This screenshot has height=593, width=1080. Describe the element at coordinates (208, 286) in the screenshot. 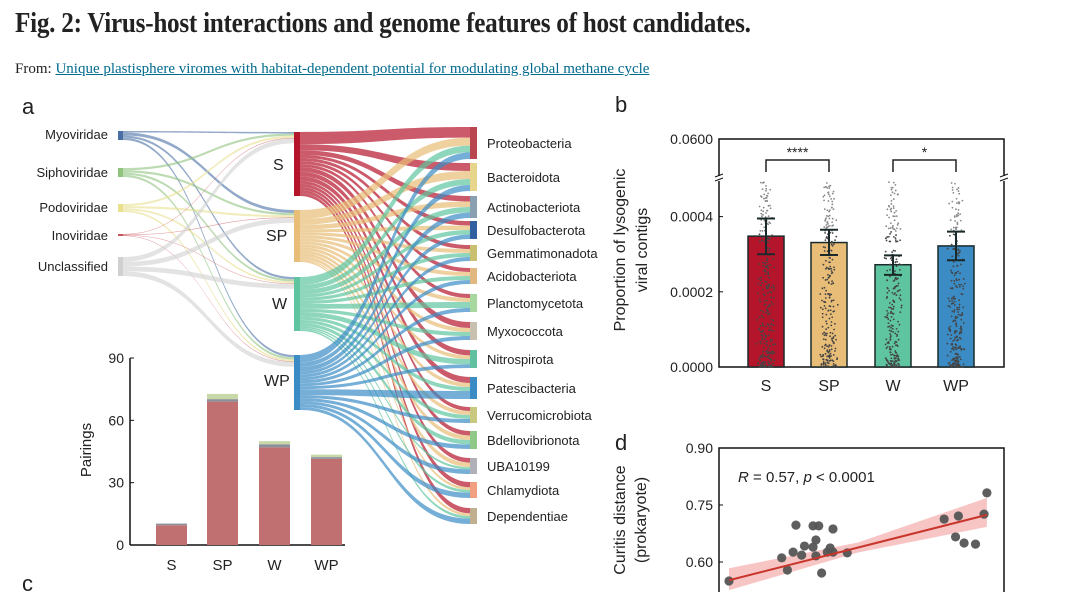

I see `sankey-link-virus-habitat` at that location.